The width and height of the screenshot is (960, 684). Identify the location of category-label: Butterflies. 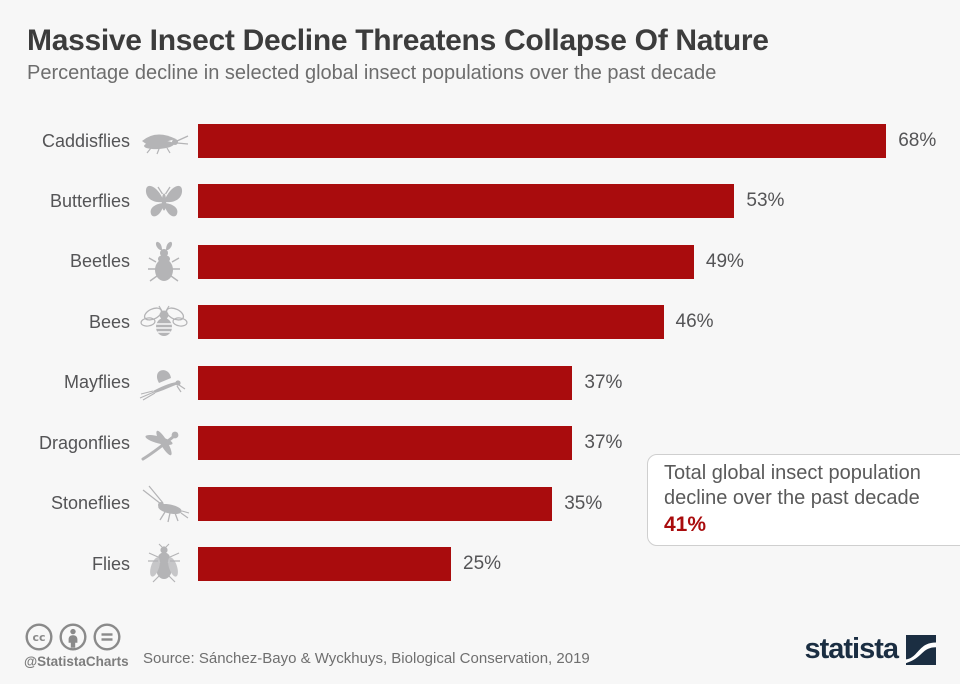
(89, 200).